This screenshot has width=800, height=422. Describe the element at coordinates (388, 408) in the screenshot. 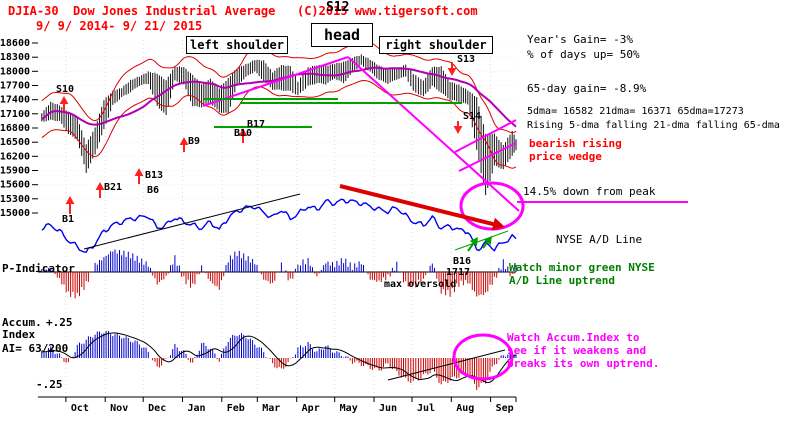

I see `month-label: Jun` at that location.